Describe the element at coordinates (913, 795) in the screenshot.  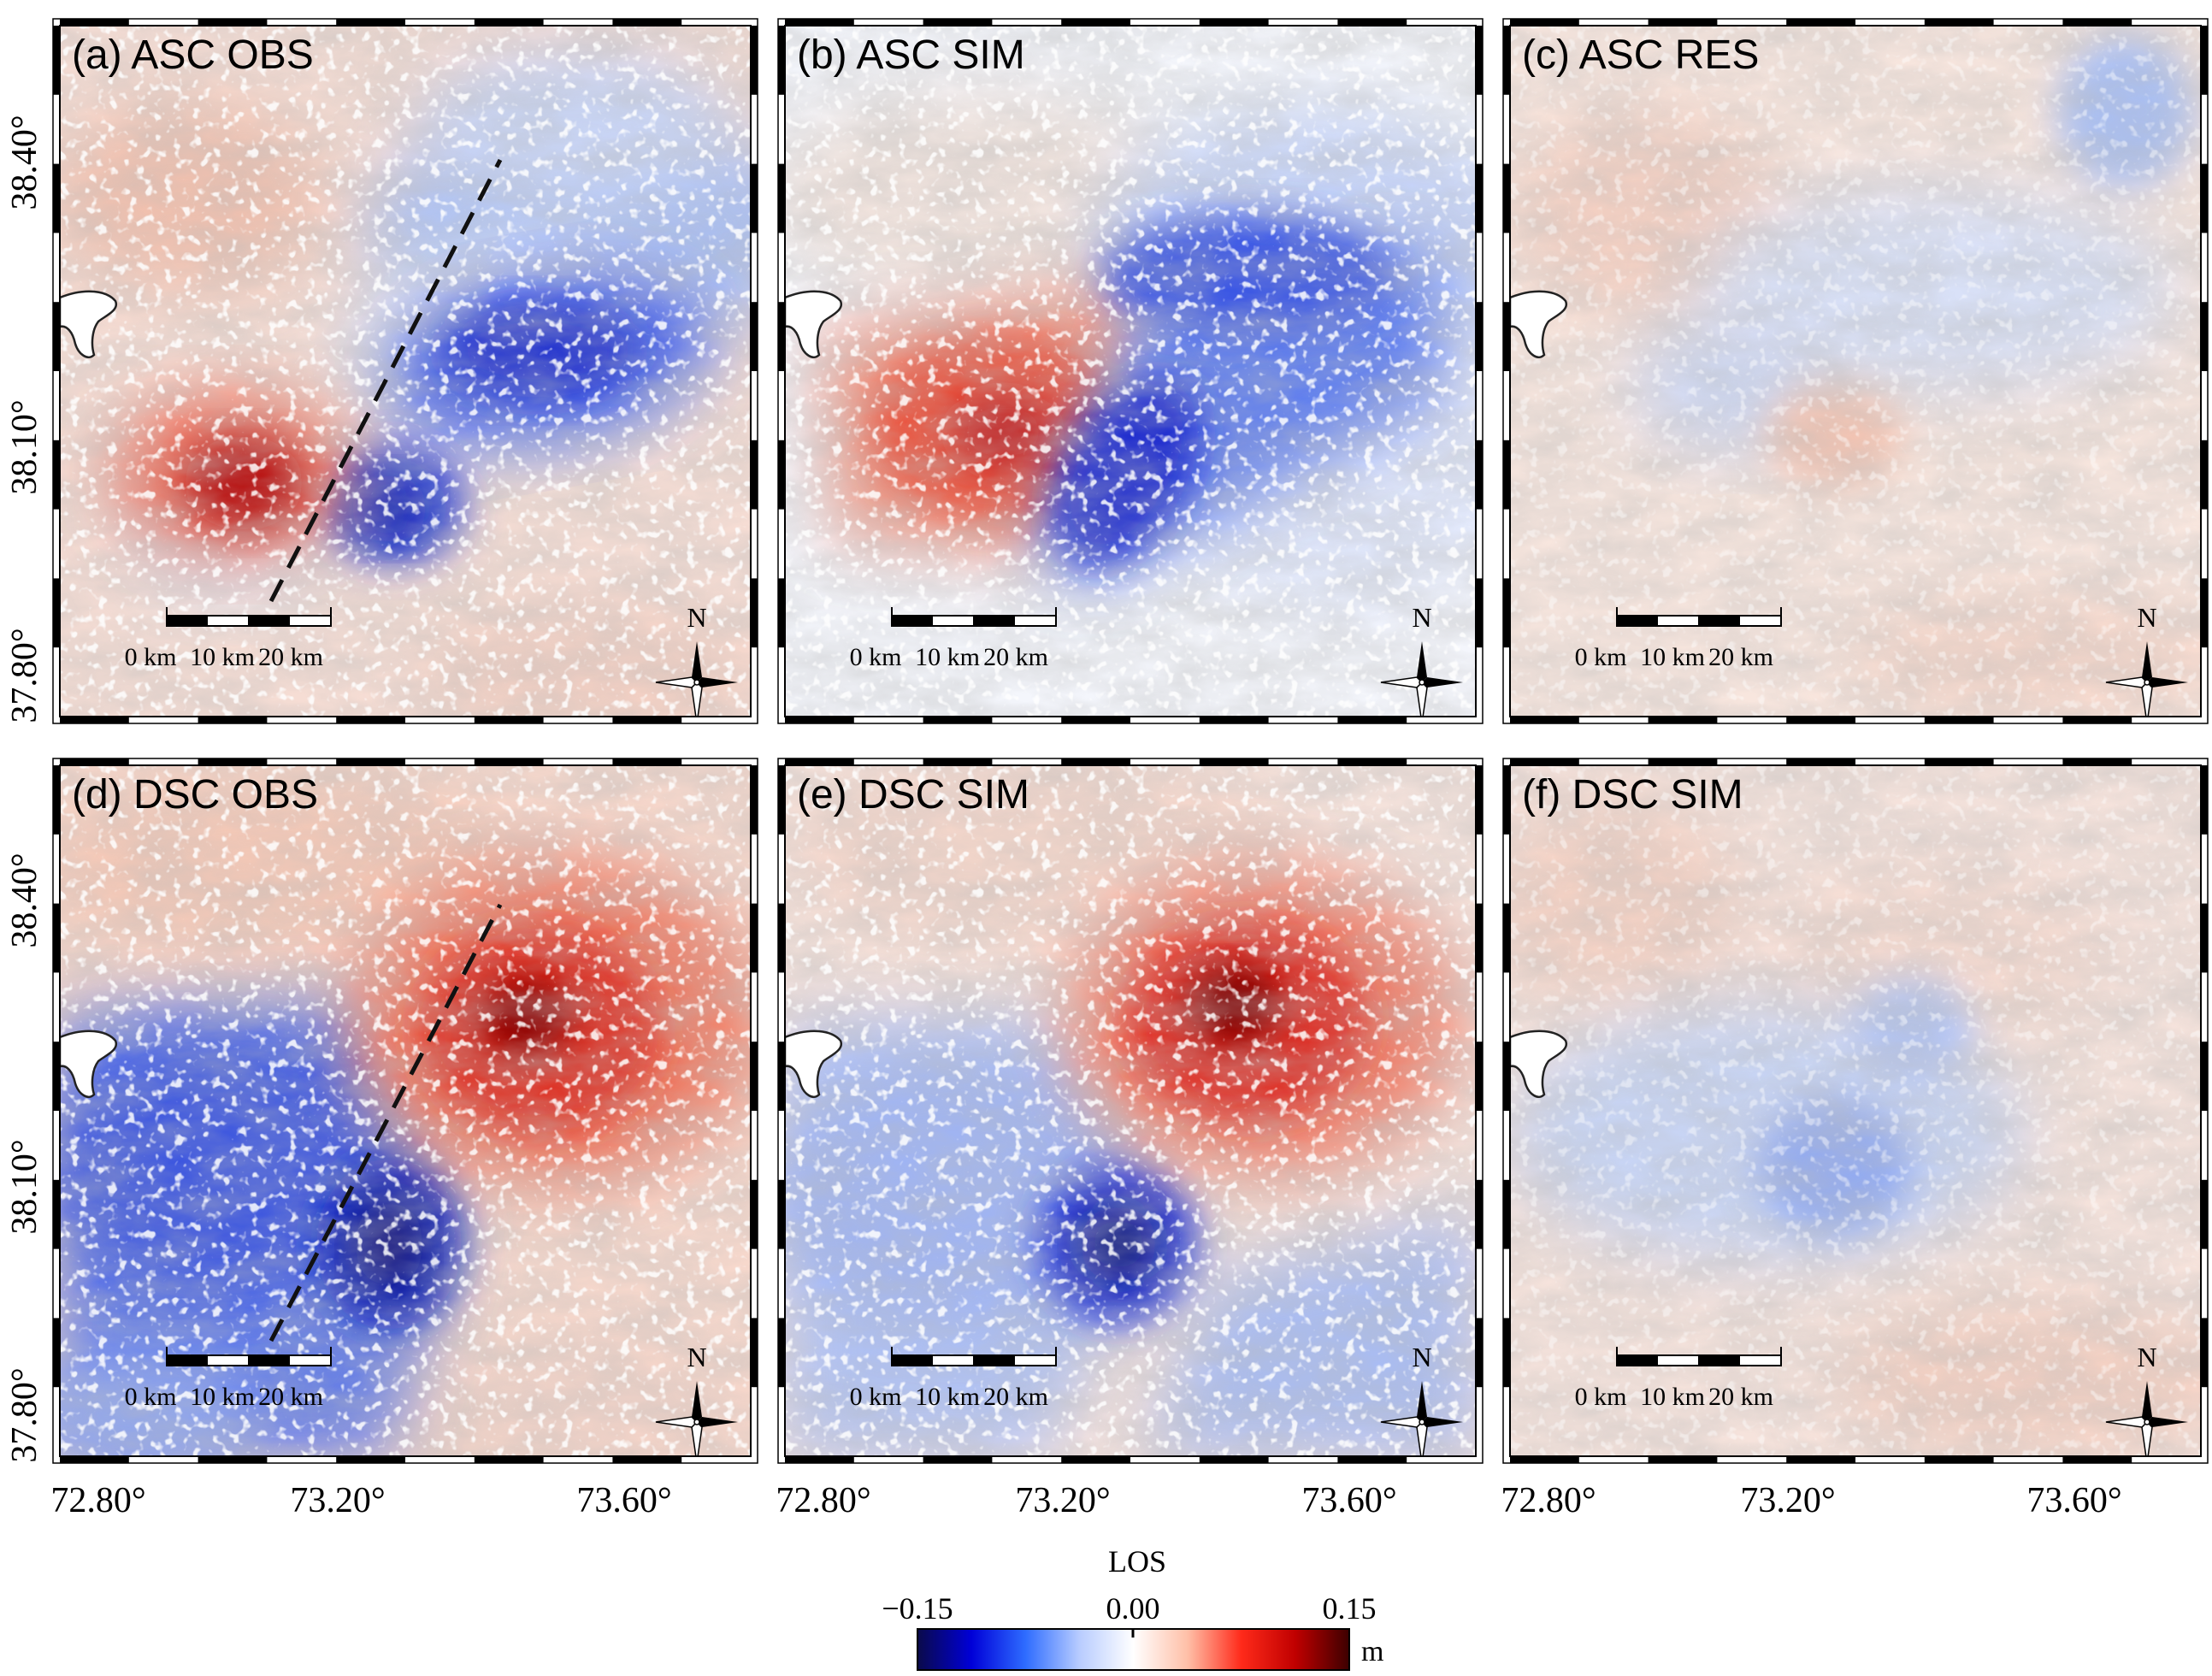
I see `panel-title: (e) DSC SIM` at that location.